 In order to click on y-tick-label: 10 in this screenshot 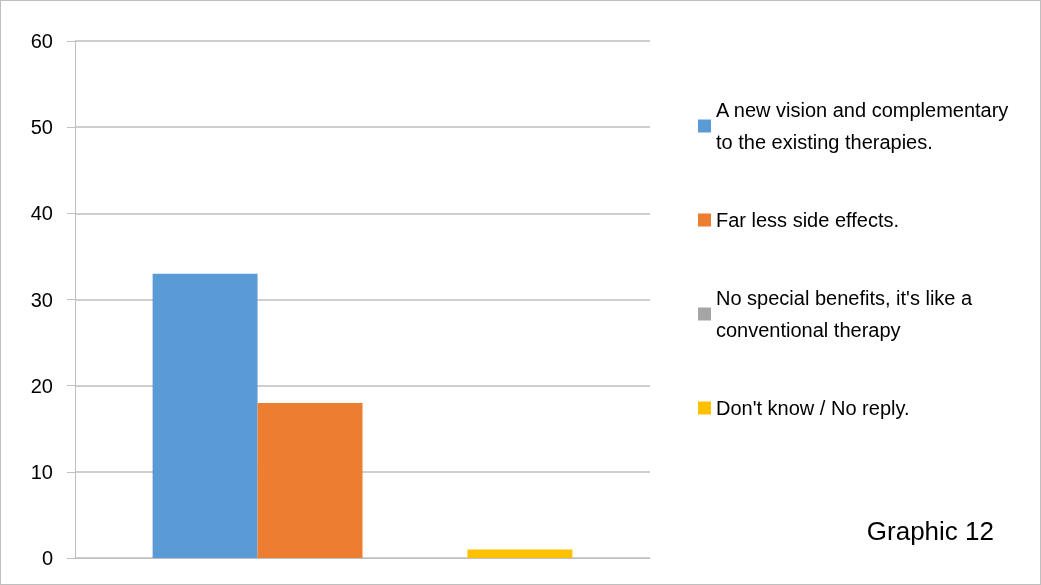, I will do `click(41, 471)`.